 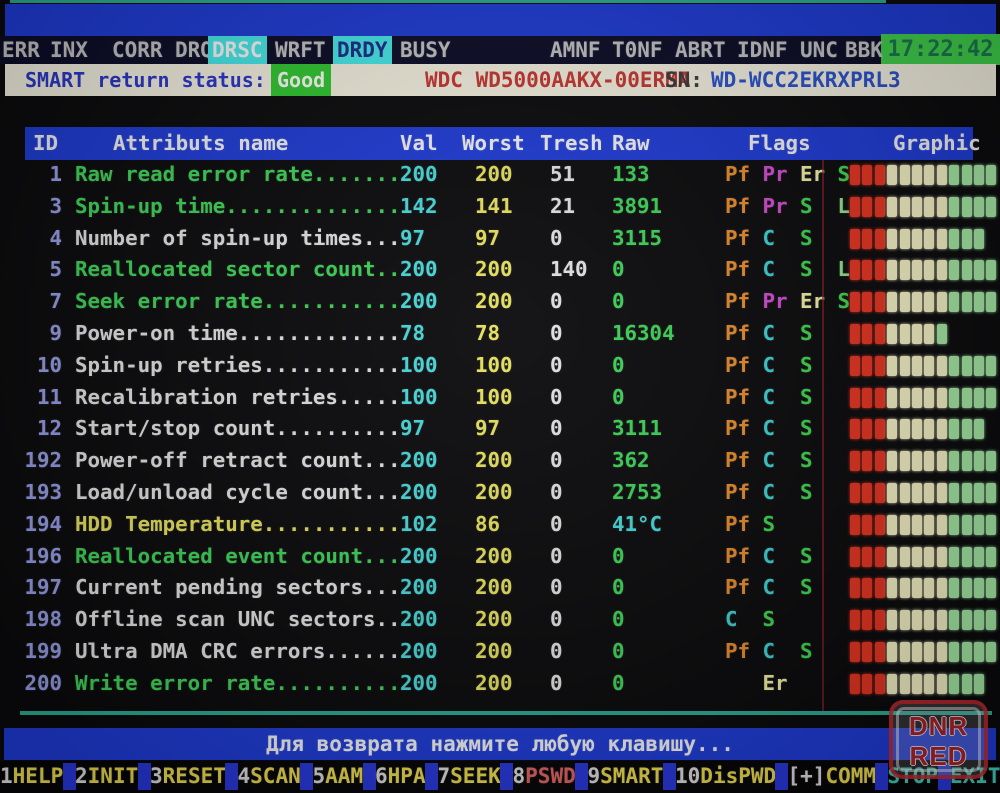 What do you see at coordinates (769, 269) in the screenshot?
I see `attr-flag-c: C` at bounding box center [769, 269].